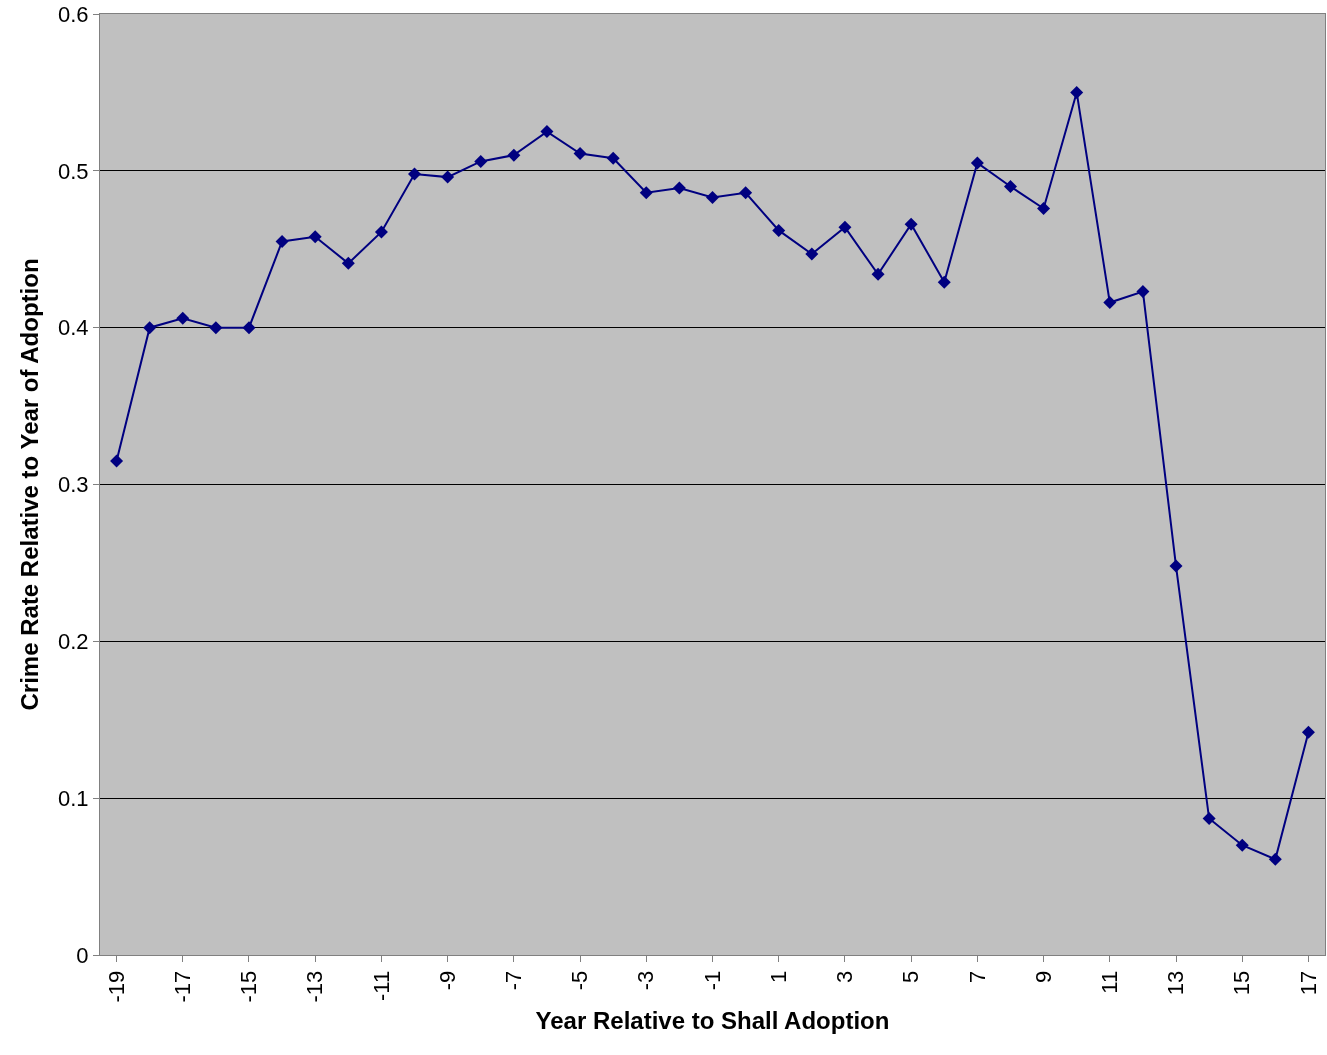  What do you see at coordinates (82, 955) in the screenshot?
I see `y-tick-label: 0` at bounding box center [82, 955].